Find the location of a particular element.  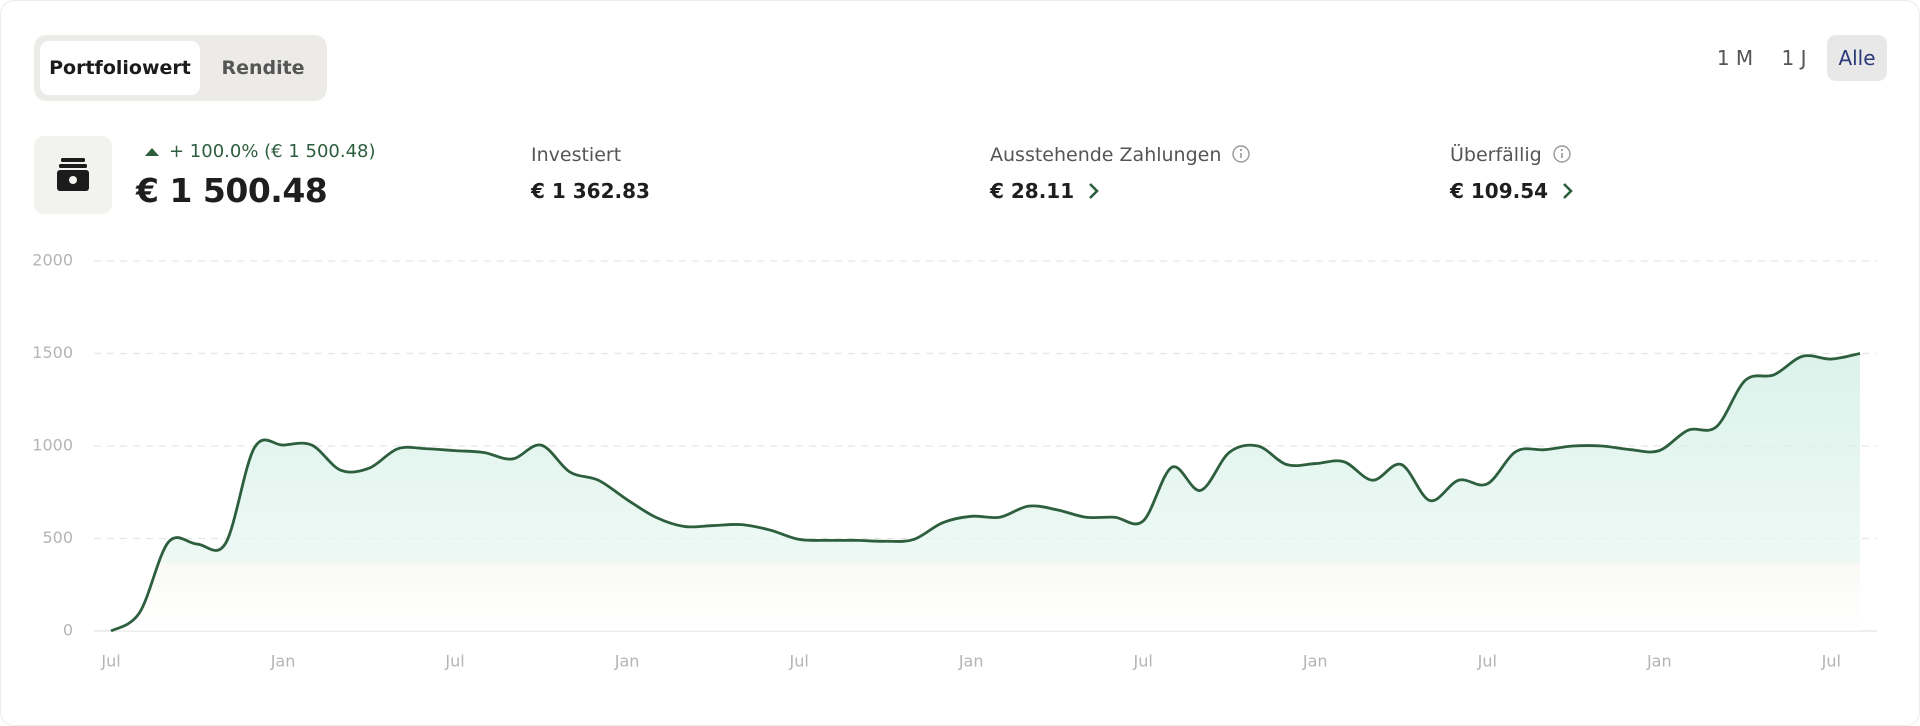

stat-value: € 28.11 is located at coordinates (1045, 191).